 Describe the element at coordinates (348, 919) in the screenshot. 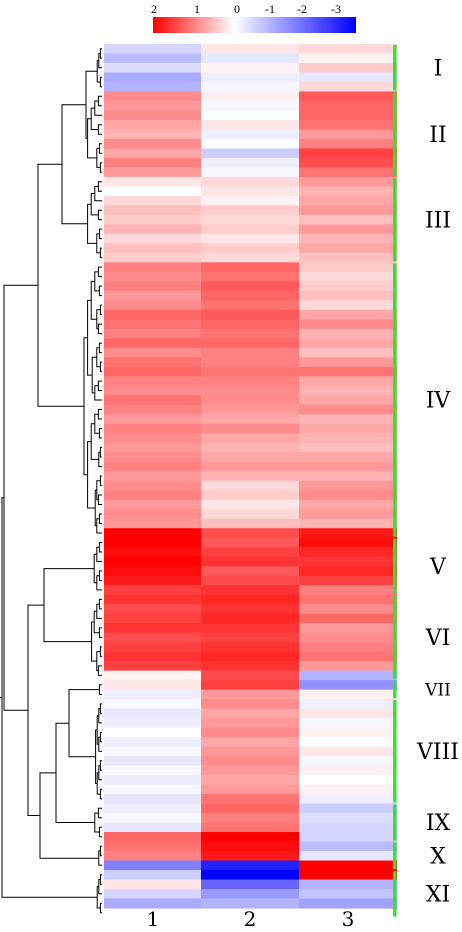

I see `column-label: 3` at that location.